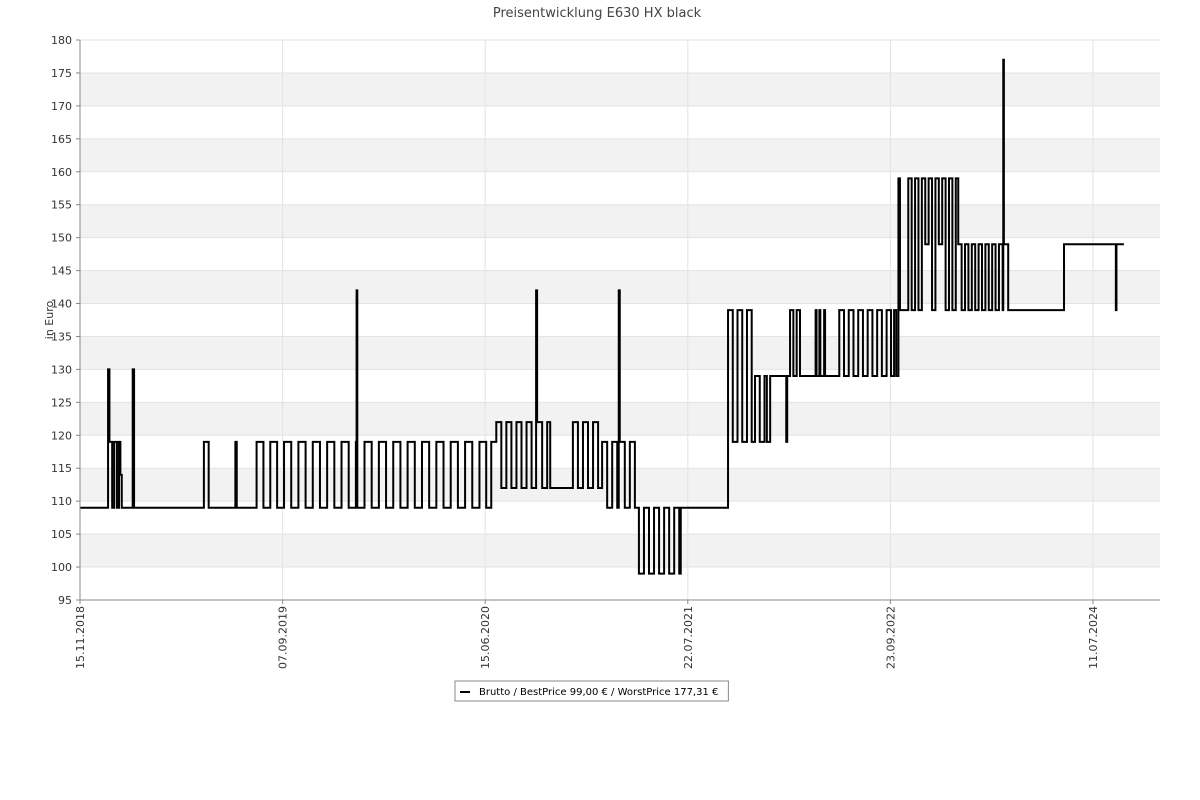 Image resolution: width=1200 pixels, height=800 pixels. What do you see at coordinates (61, 336) in the screenshot?
I see `y-tick-label: 135` at bounding box center [61, 336].